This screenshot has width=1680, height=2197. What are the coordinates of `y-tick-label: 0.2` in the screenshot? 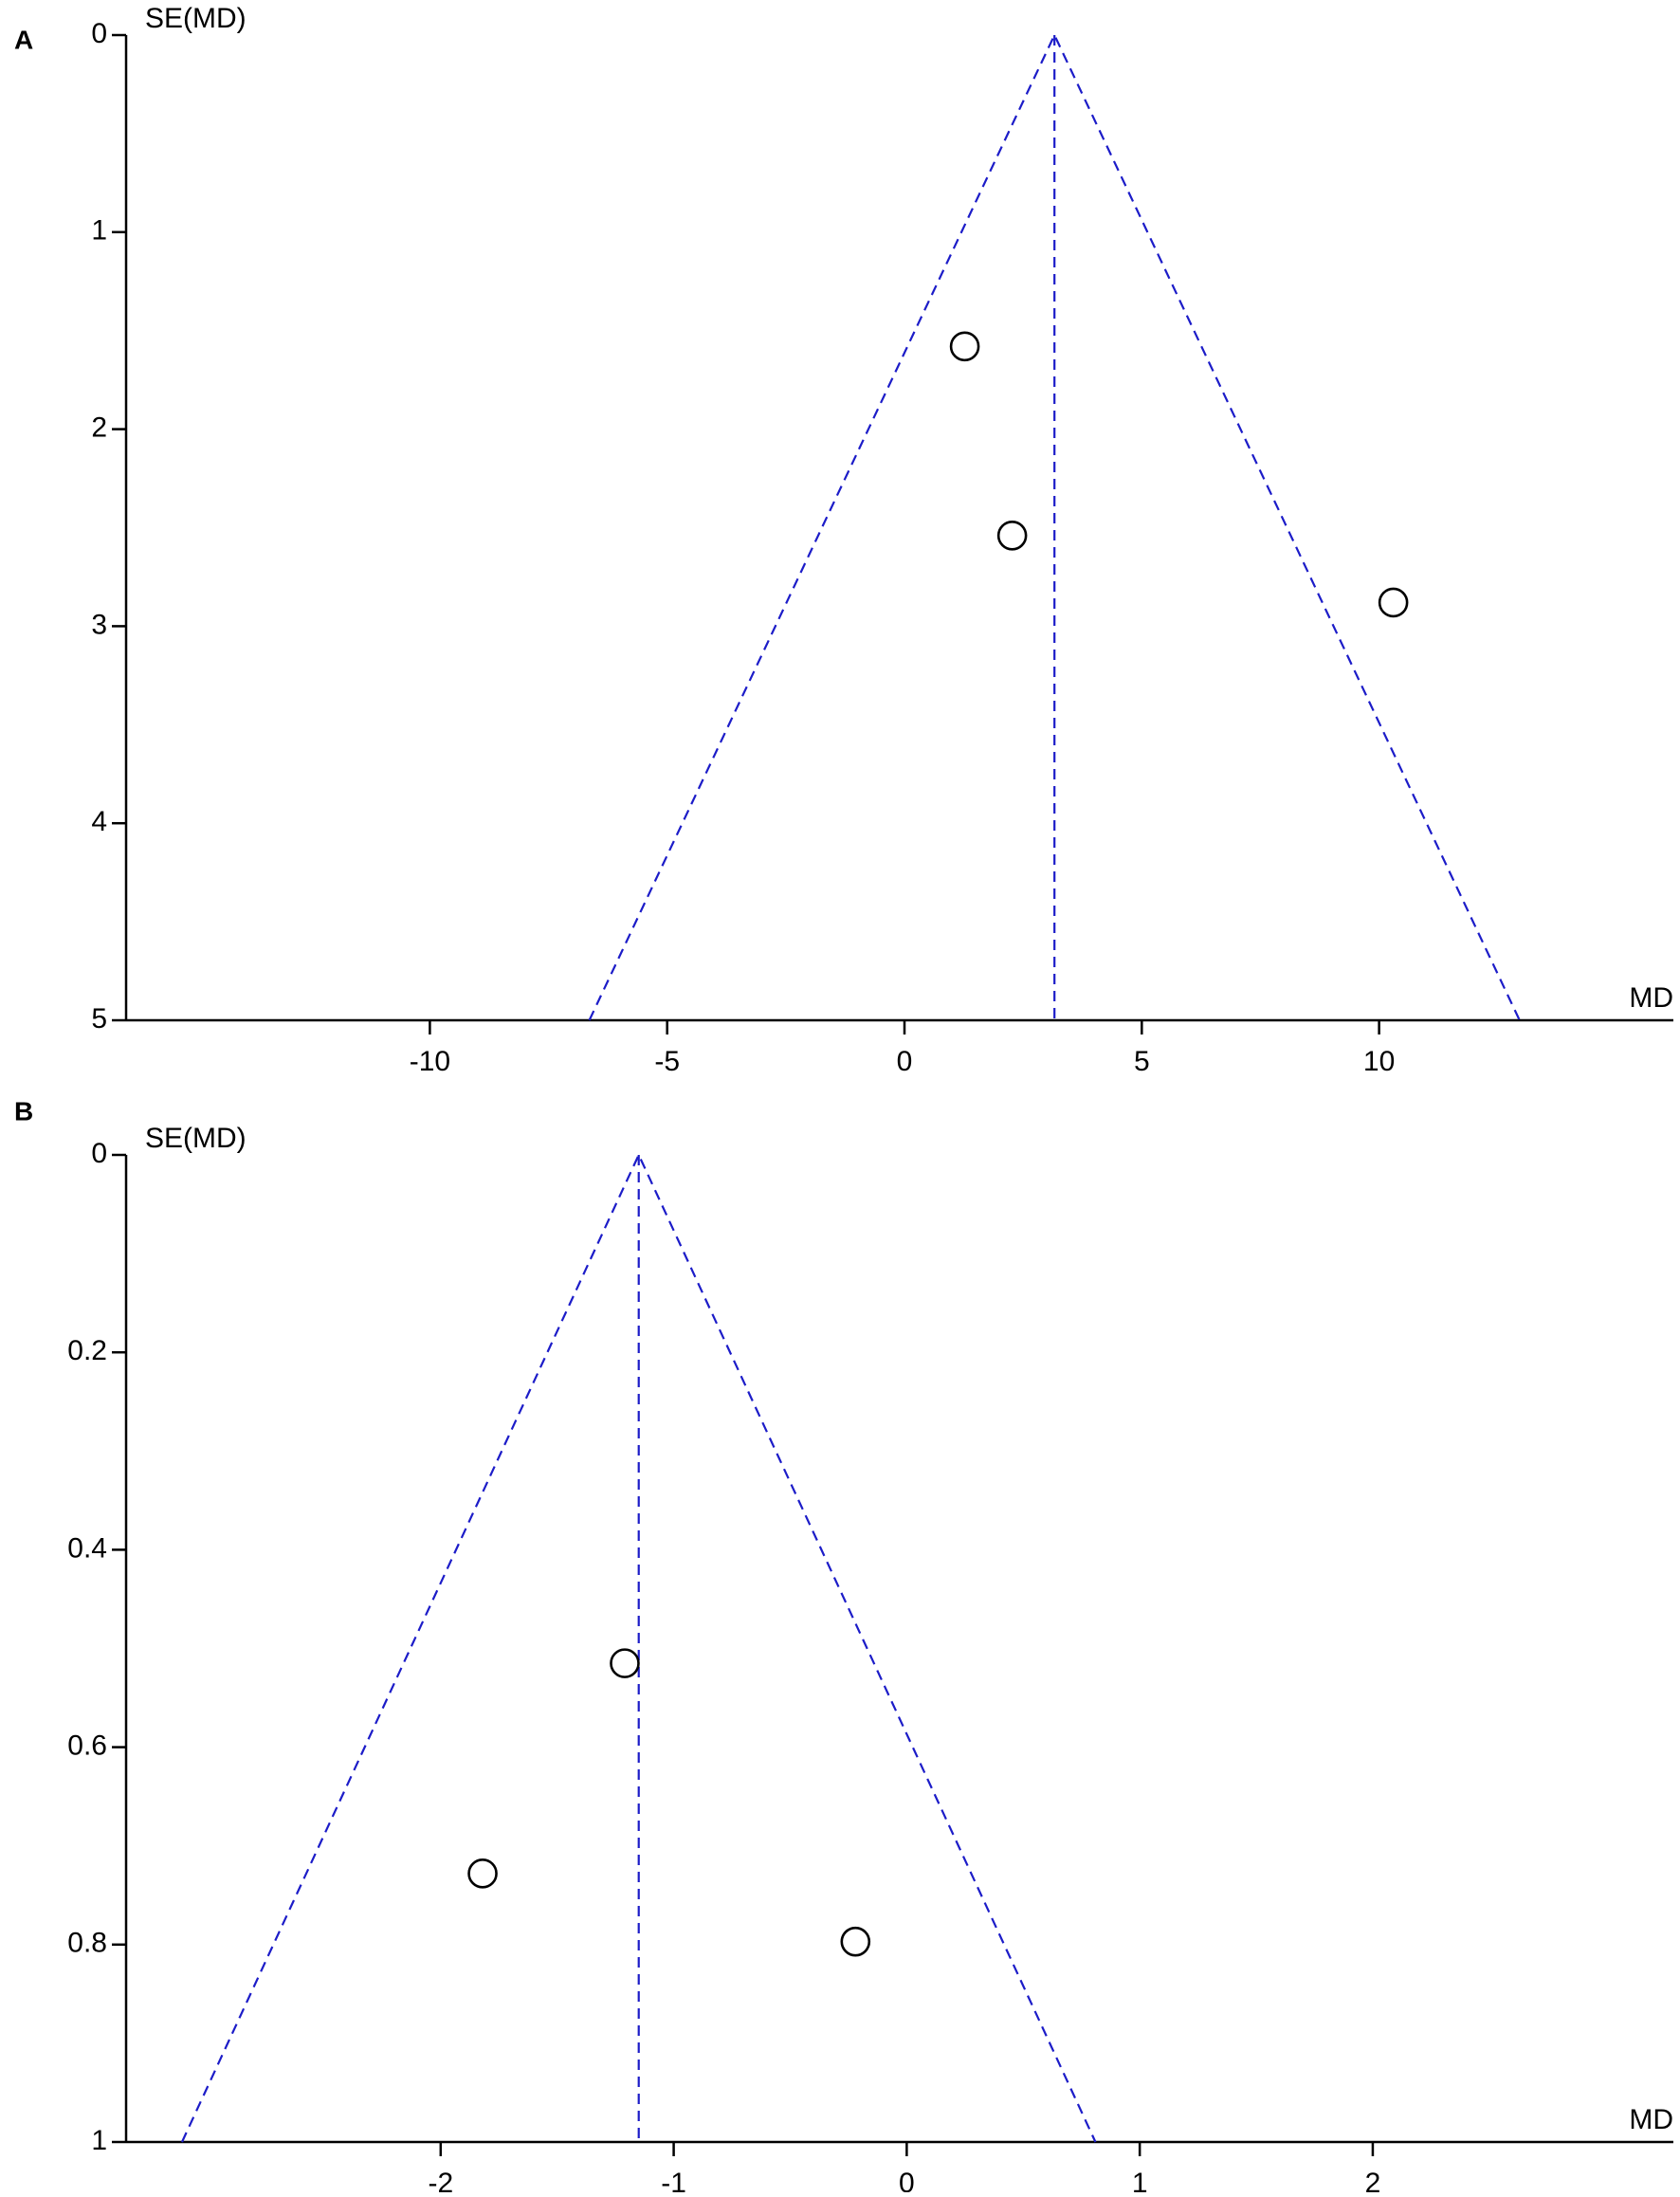 It's located at (87, 1350).